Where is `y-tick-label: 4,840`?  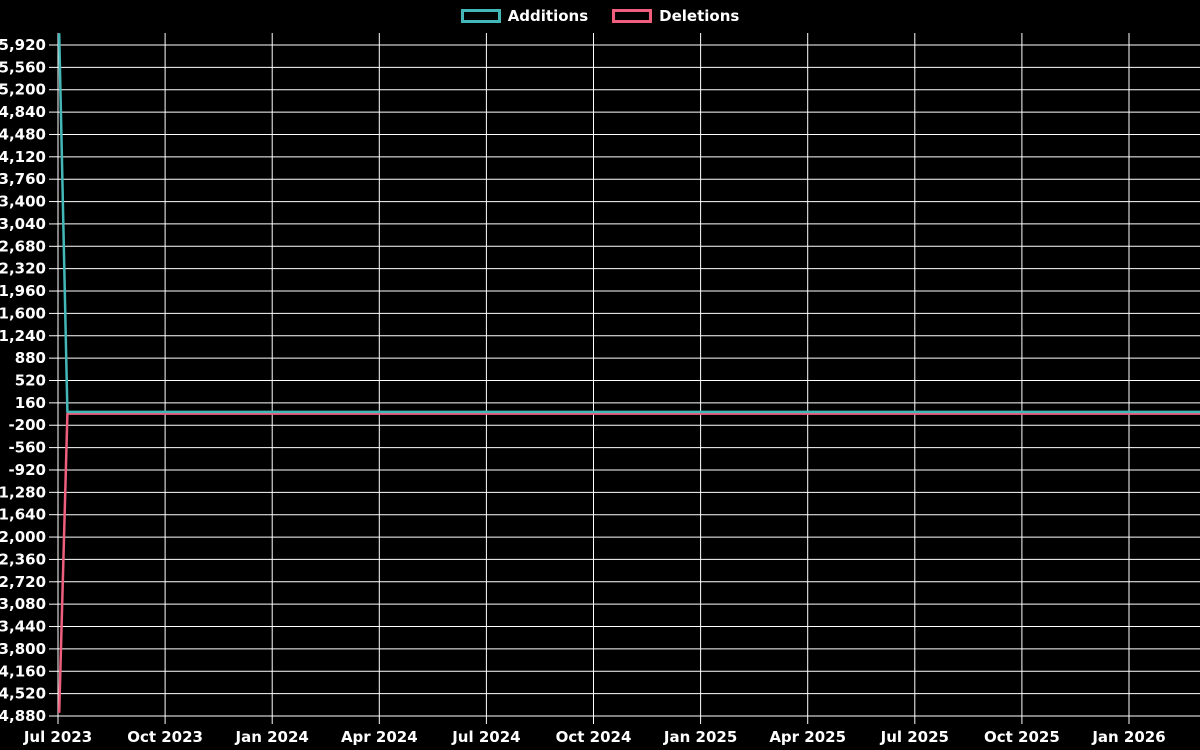 y-tick-label: 4,840 is located at coordinates (23, 112).